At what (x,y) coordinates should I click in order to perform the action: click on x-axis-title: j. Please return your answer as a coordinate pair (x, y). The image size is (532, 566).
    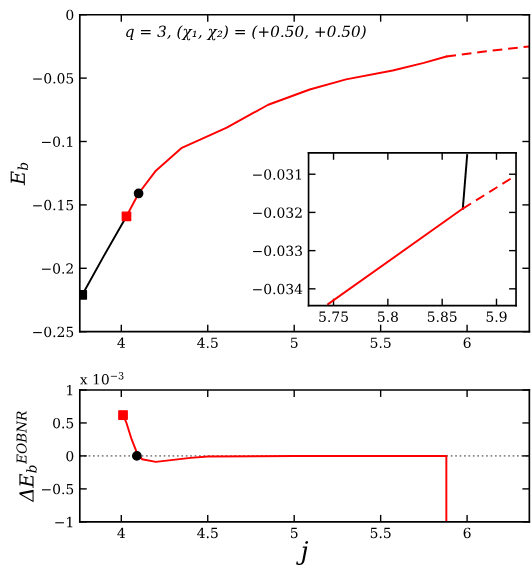
    Looking at the image, I should click on (302, 553).